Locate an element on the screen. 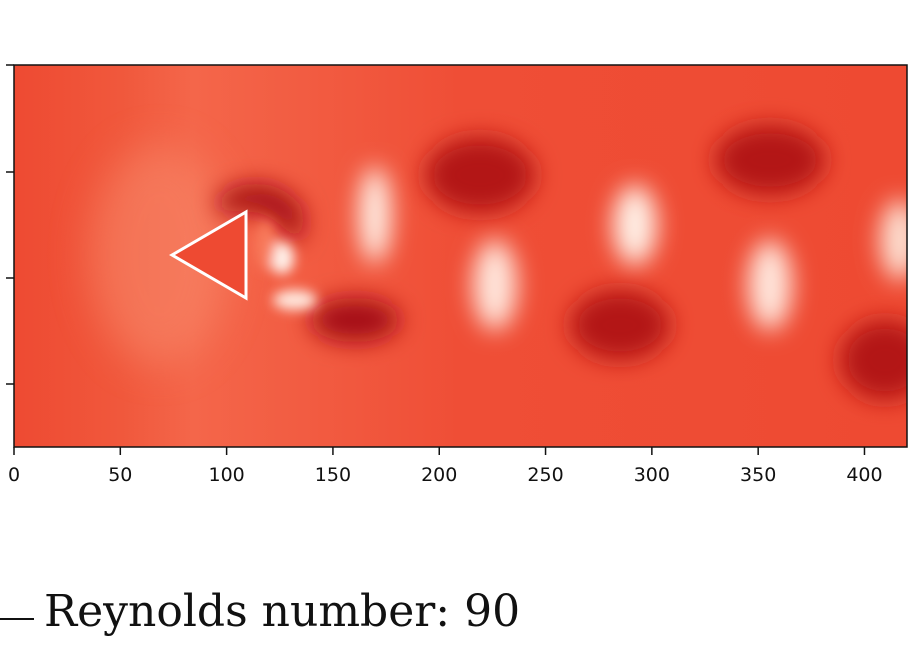 Image resolution: width=921 pixels, height=660 pixels. x-tick-label: 0 is located at coordinates (14, 475).